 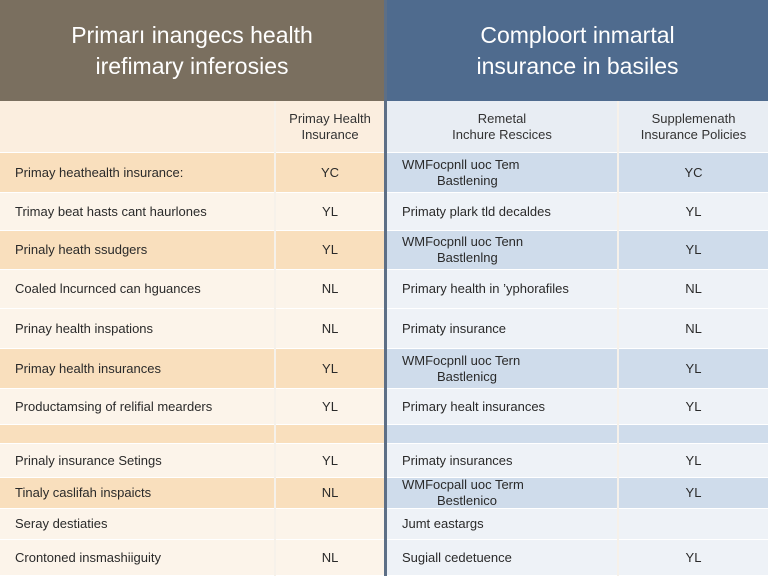 I want to click on left-header-line1: Primarı inangecs health, so click(x=192, y=34).